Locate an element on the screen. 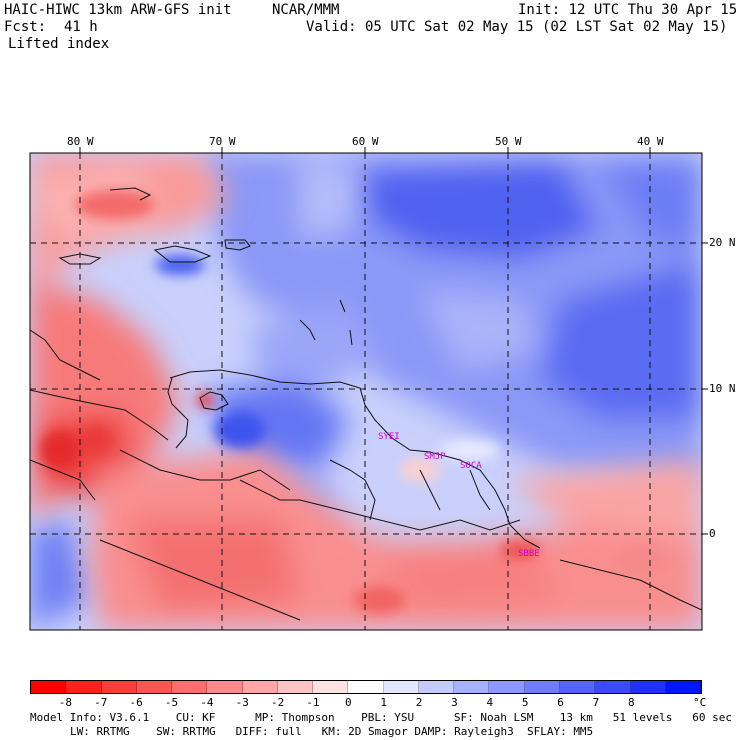  lat-label-equator: 0 is located at coordinates (712, 533).